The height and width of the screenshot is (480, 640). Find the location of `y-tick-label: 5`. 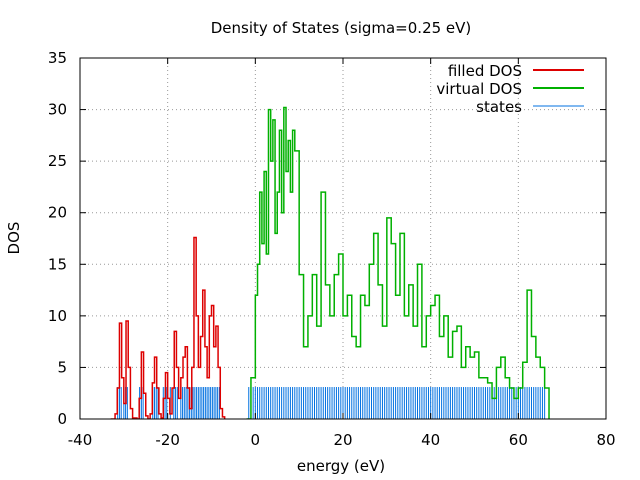

y-tick-label: 5 is located at coordinates (62, 367).